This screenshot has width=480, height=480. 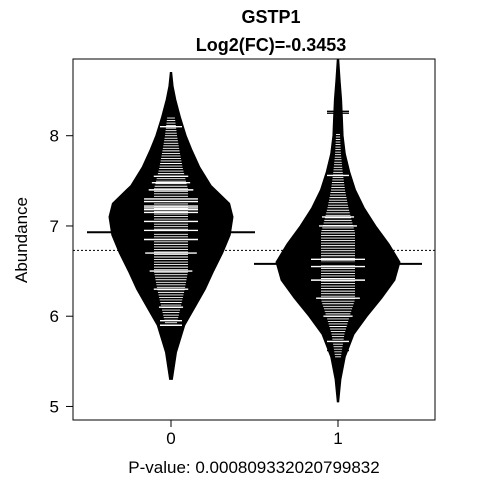 I want to click on y-tick-label: 7, so click(x=54, y=226).